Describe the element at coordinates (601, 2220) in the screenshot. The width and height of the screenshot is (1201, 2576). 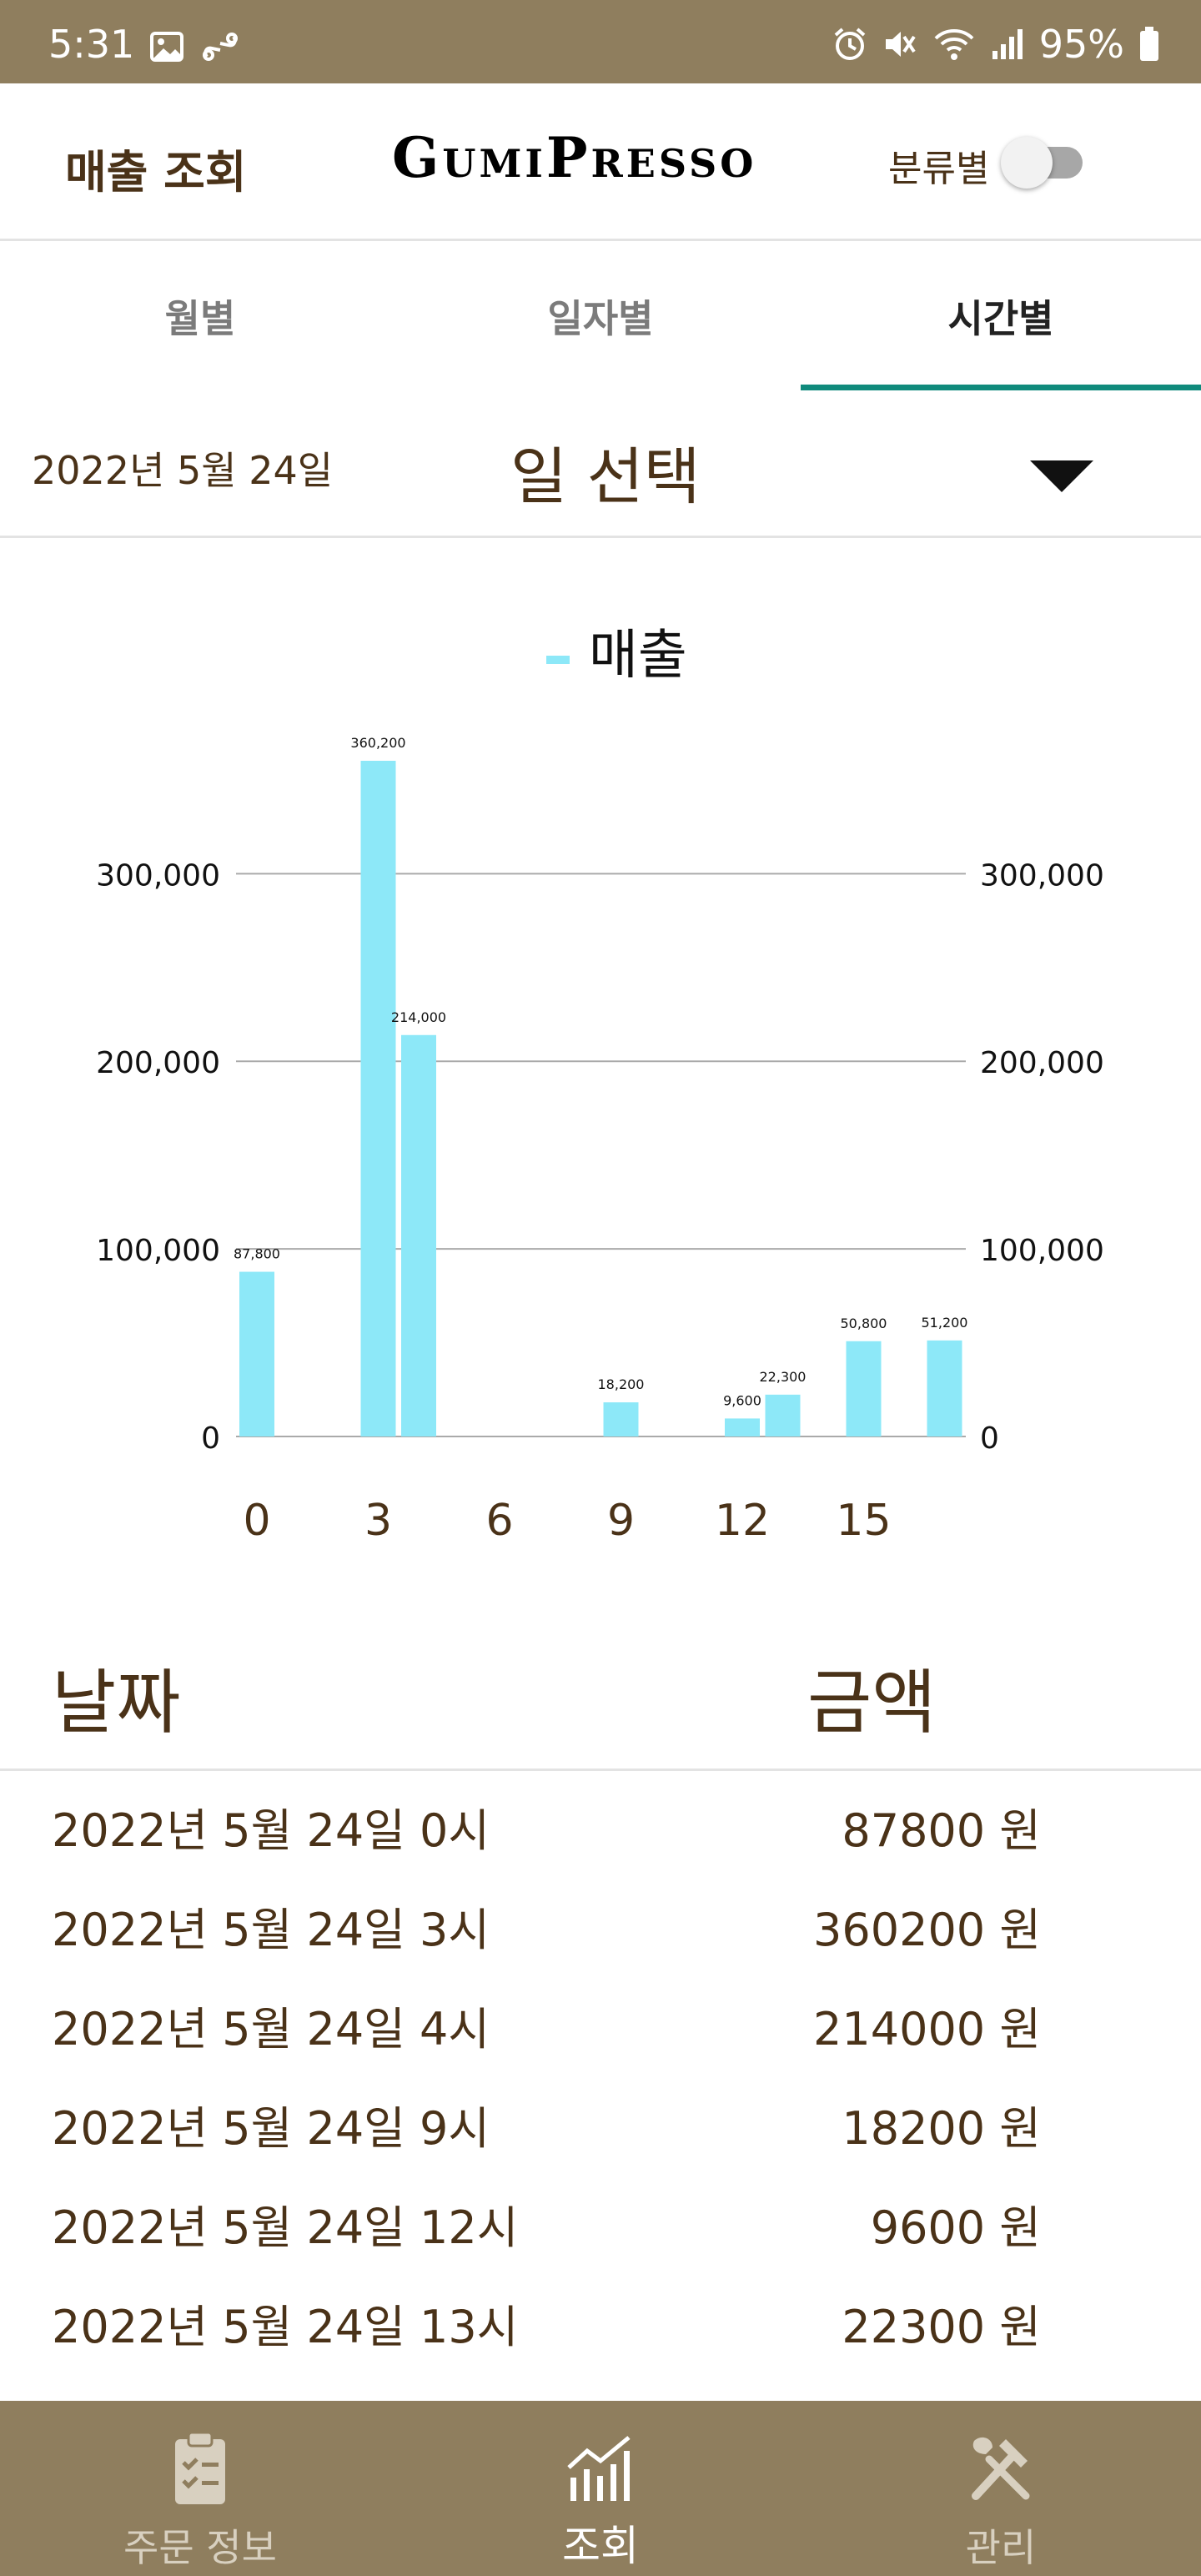
I see `list-item: 2022년 5월 24일 12시 9600 원` at that location.